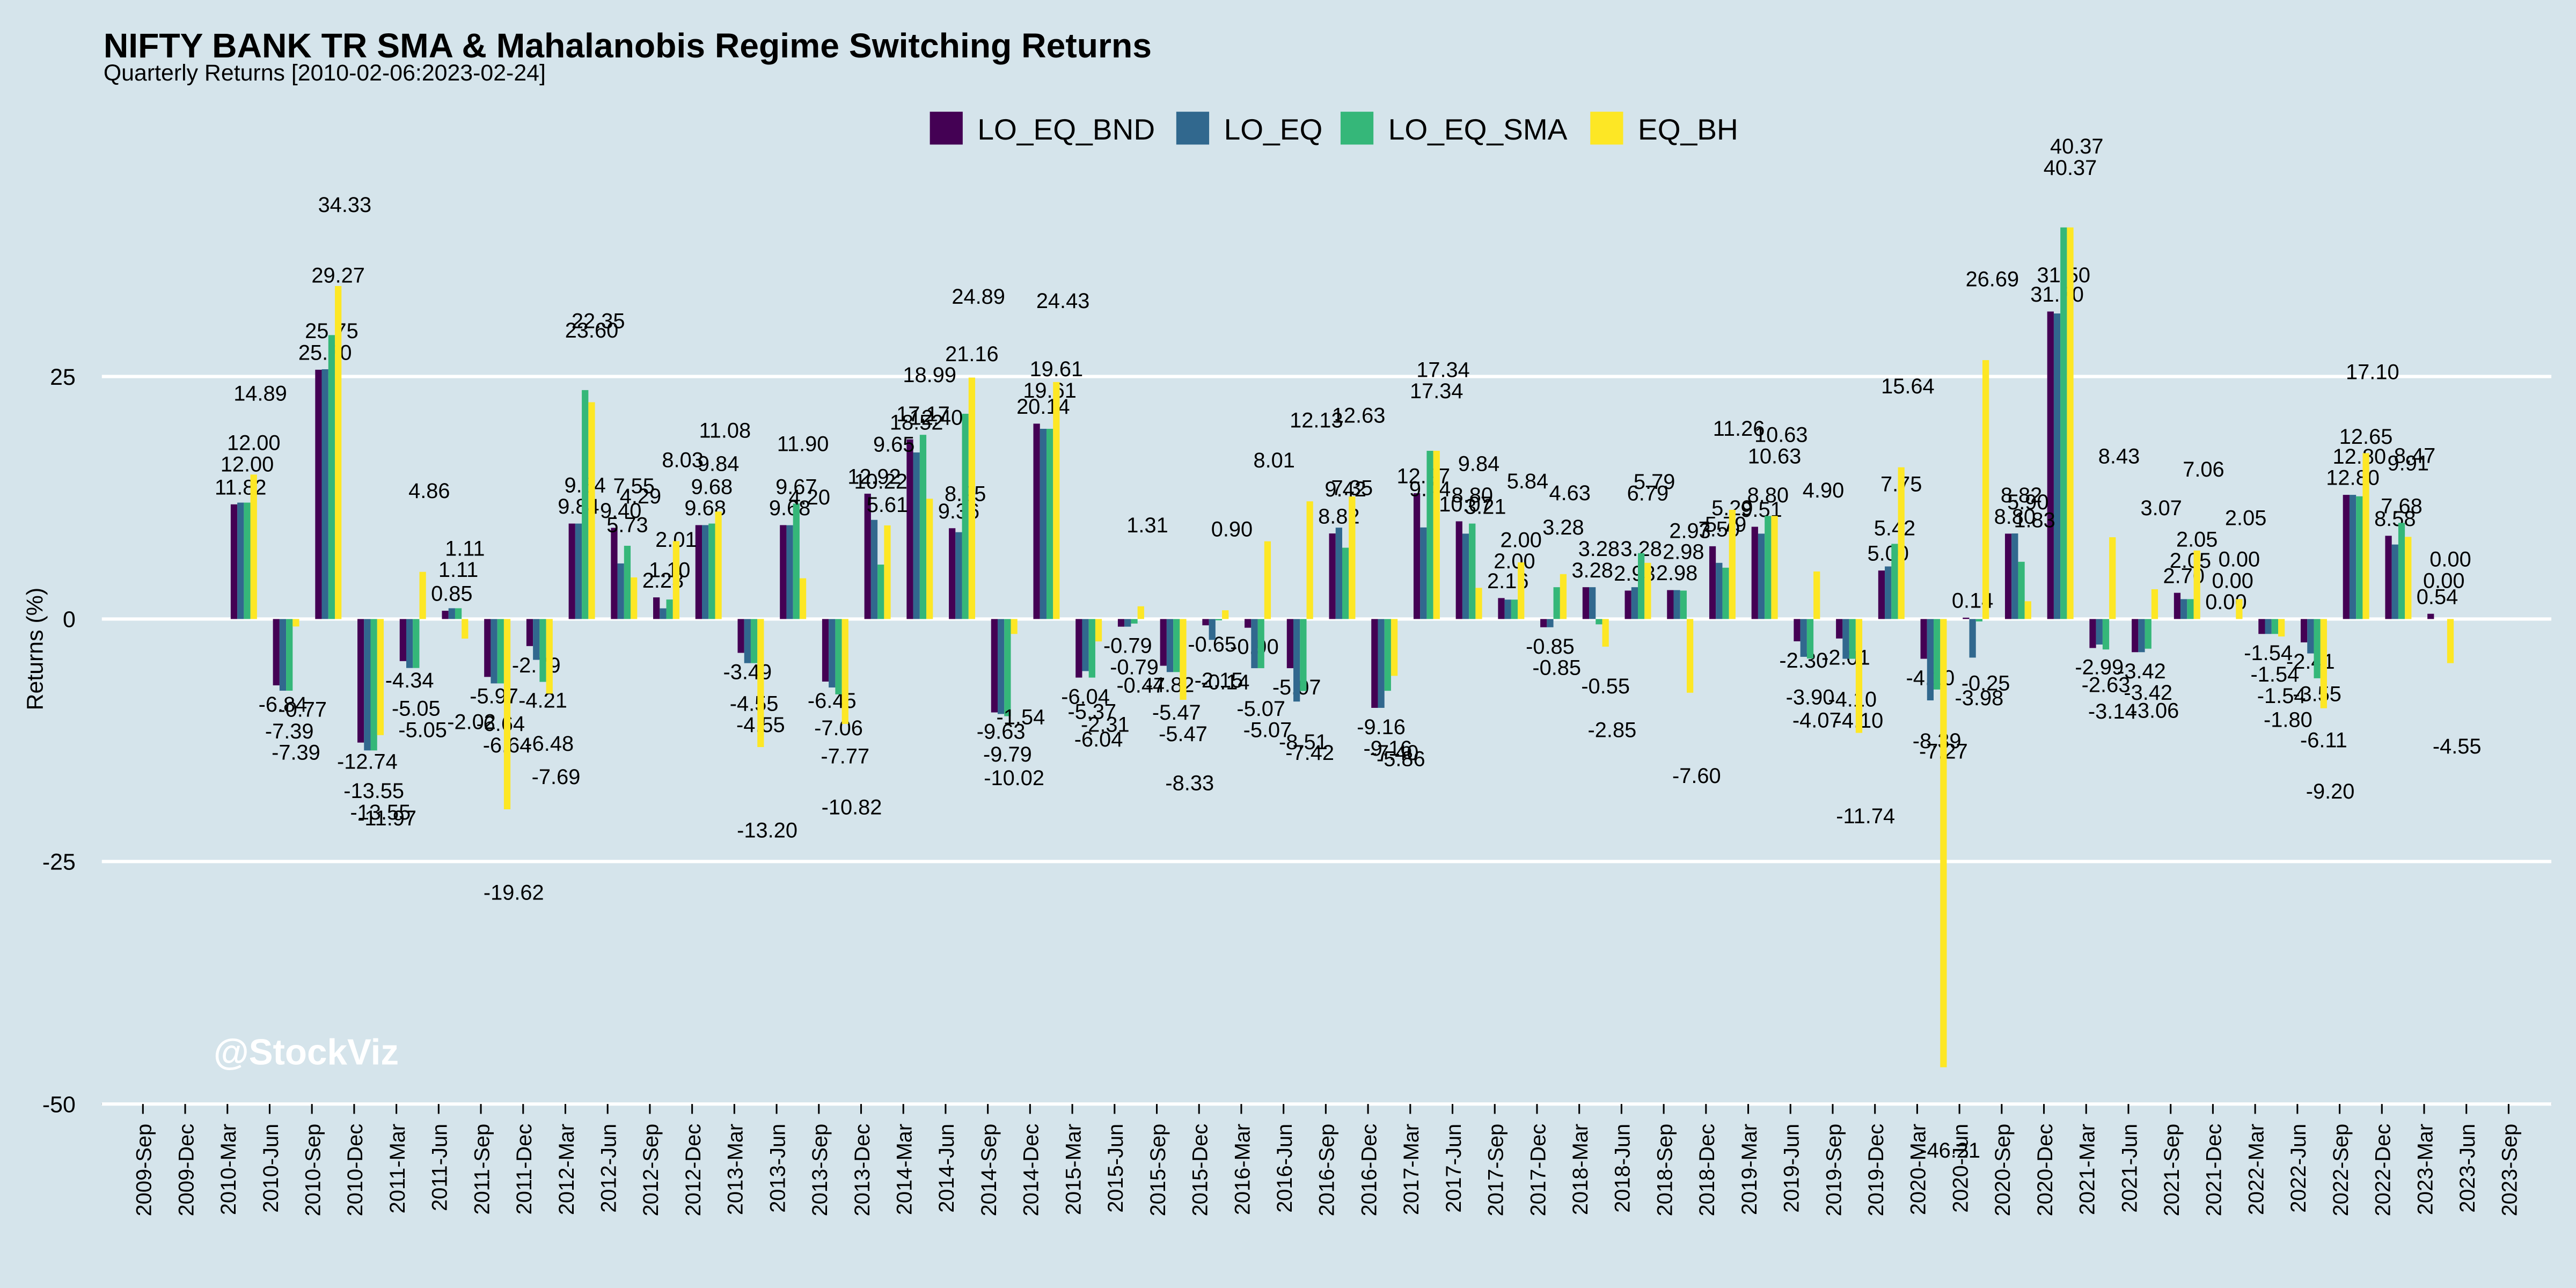 Image resolution: width=2576 pixels, height=1288 pixels. I want to click on legend-label: LO_EQ, so click(1273, 129).